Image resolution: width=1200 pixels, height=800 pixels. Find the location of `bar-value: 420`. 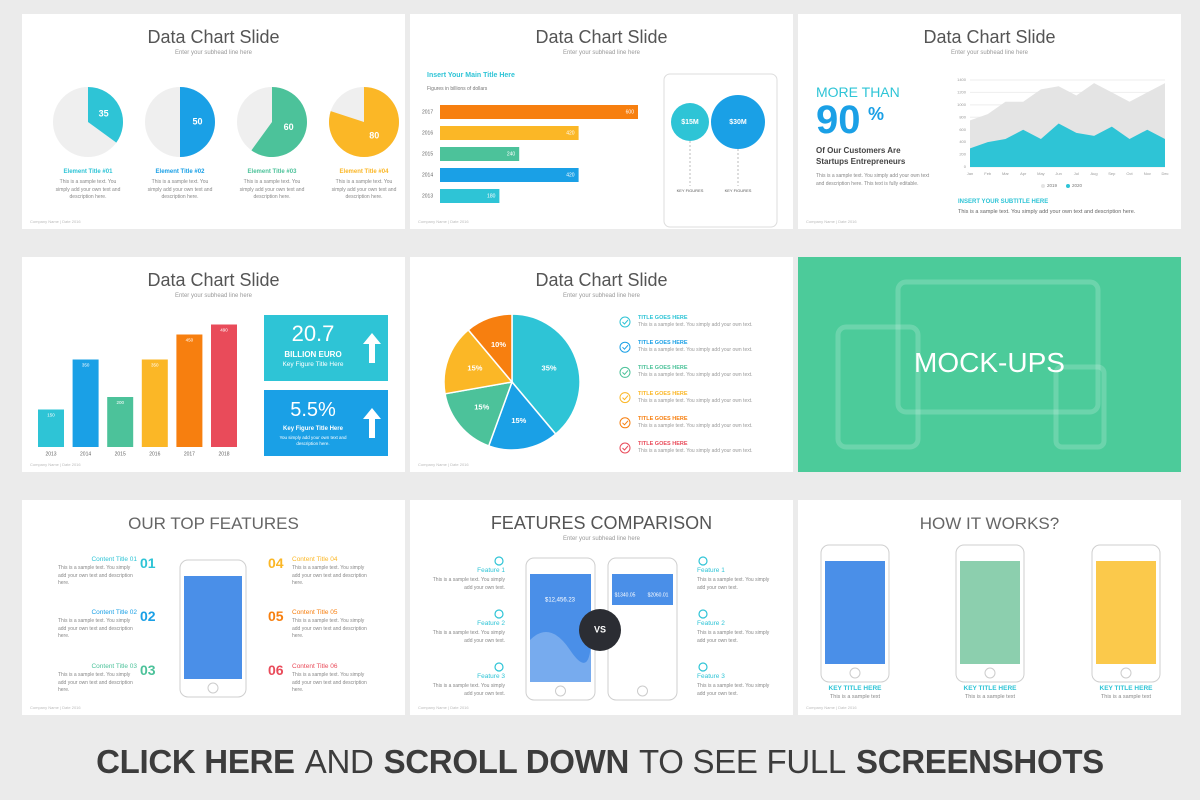

bar-value: 420 is located at coordinates (570, 175).